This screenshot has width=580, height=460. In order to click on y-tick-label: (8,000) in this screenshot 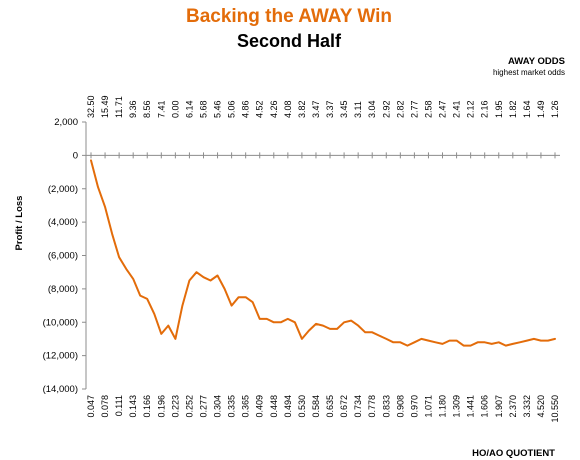, I will do `click(63, 289)`.